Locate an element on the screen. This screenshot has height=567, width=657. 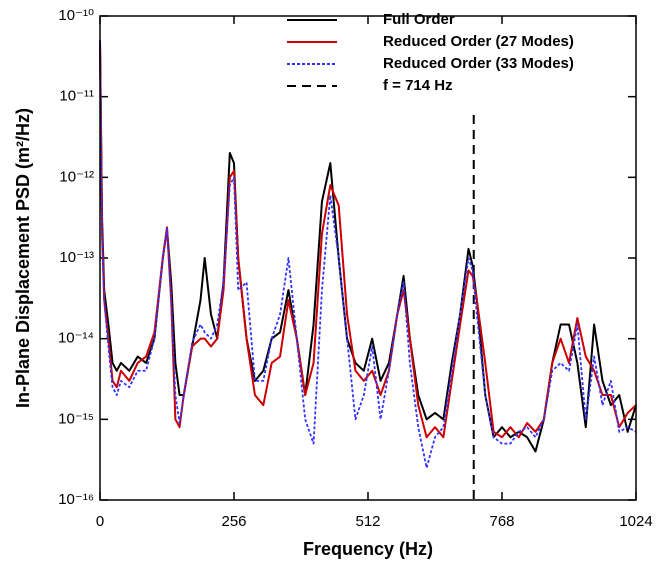
y-tick-label: 10⁻¹⁶ is located at coordinates (76, 499).